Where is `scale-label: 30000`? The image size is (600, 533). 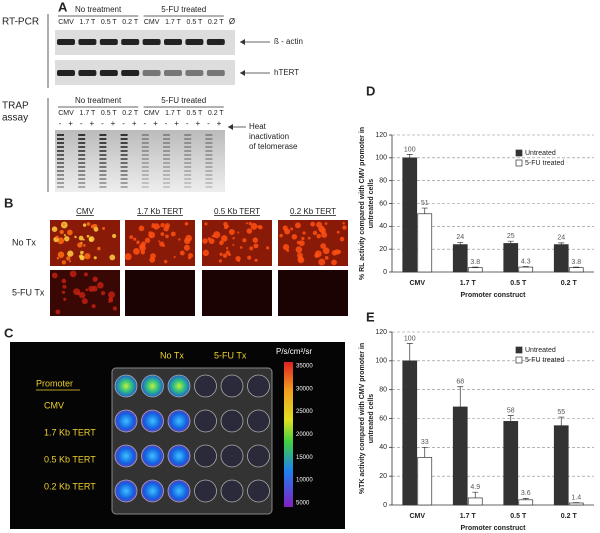 scale-label: 30000 is located at coordinates (304, 389).